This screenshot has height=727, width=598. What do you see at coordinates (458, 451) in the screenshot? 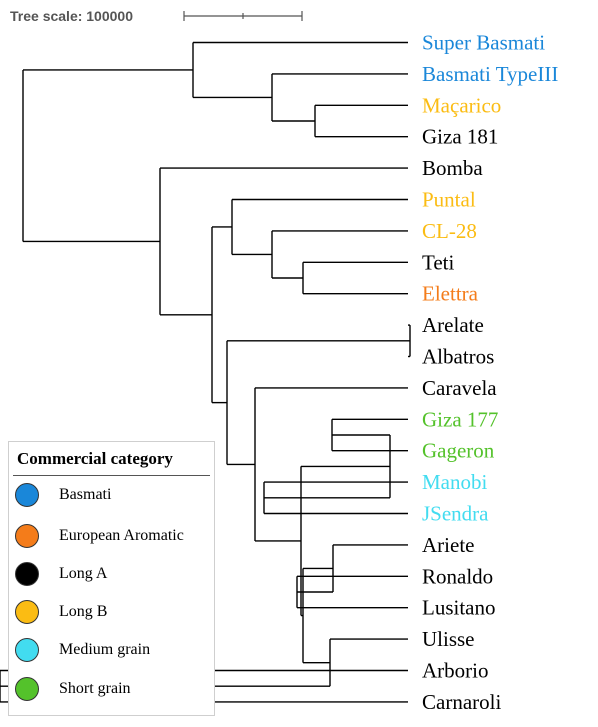
I see `leaf-label: Gageron` at bounding box center [458, 451].